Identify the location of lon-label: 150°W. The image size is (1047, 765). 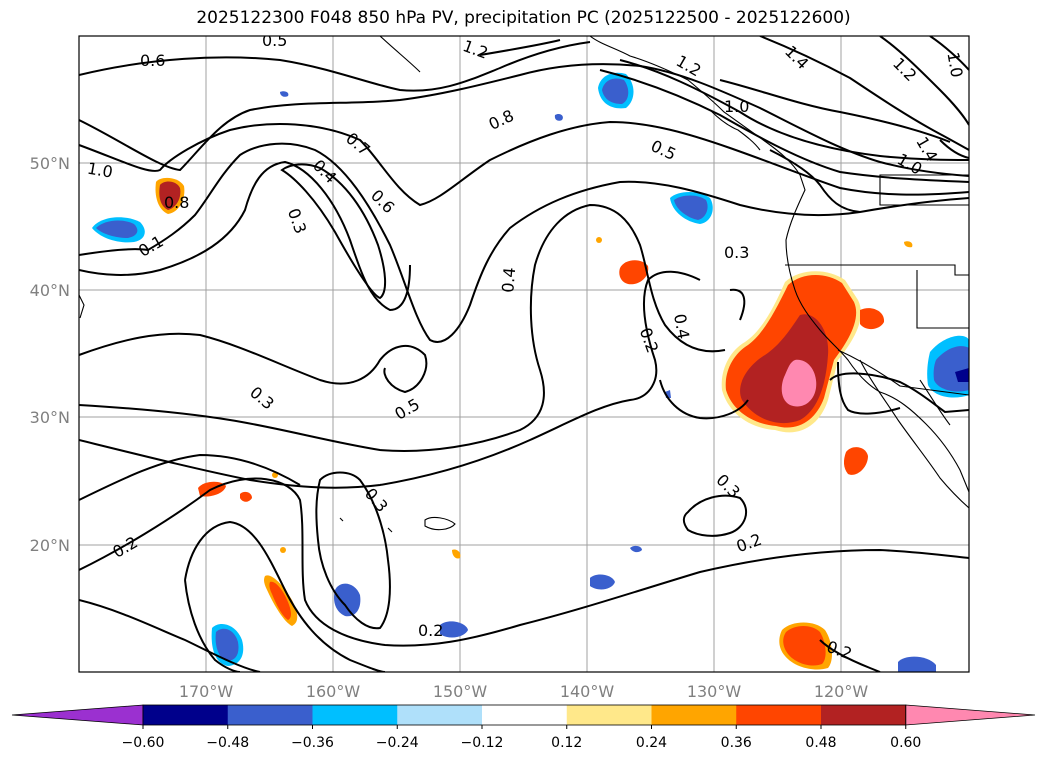
(460, 691).